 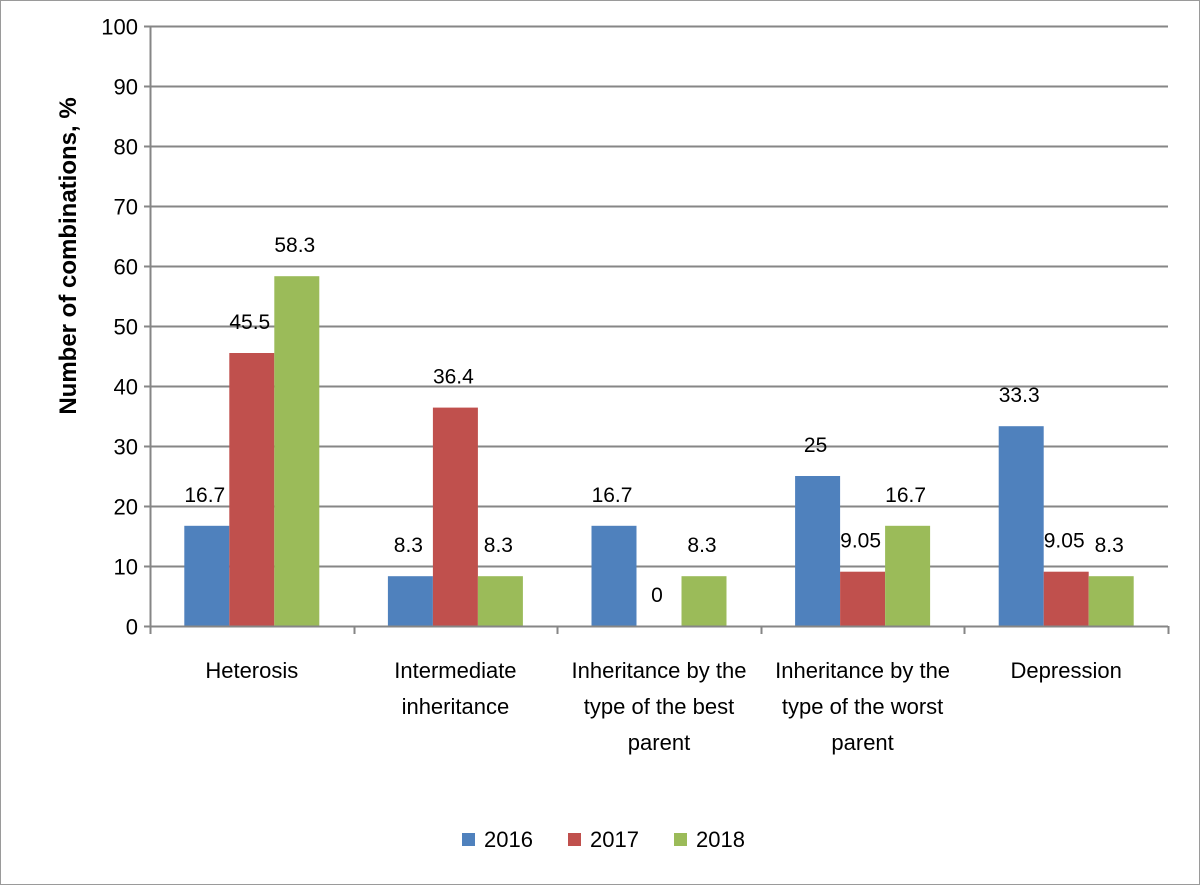 I want to click on y-tick-label: 30, so click(x=126, y=447).